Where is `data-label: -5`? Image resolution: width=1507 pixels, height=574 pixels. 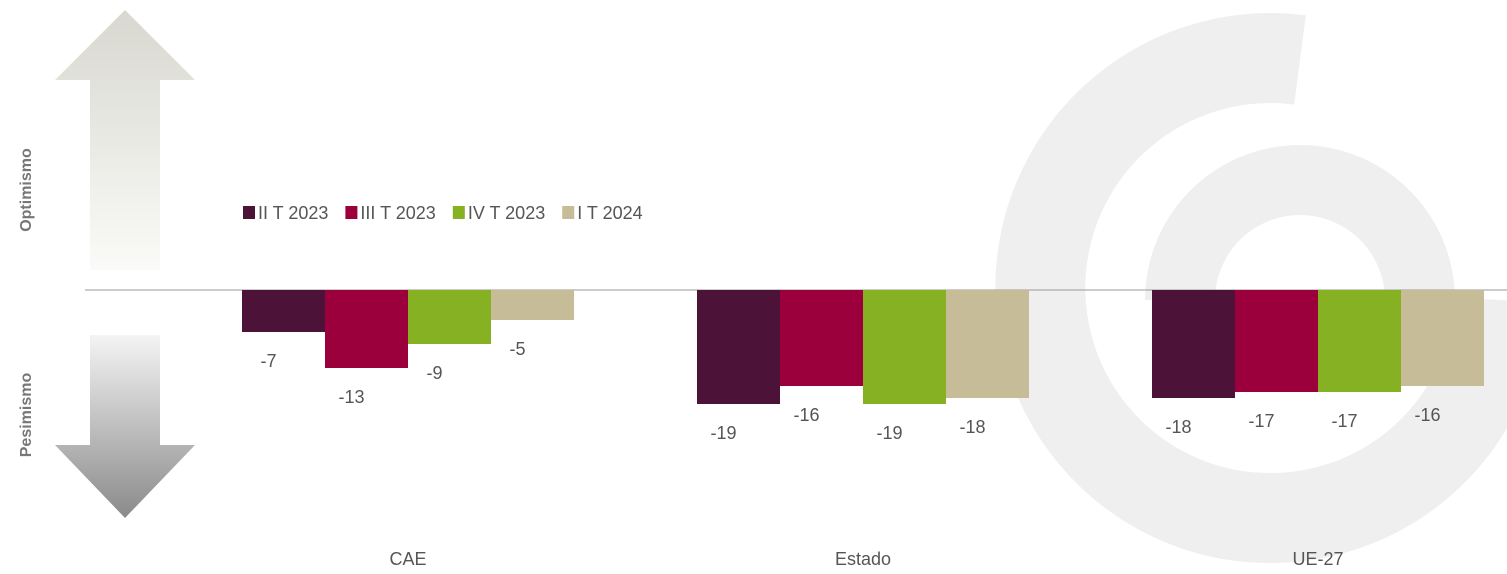
data-label: -5 is located at coordinates (517, 349).